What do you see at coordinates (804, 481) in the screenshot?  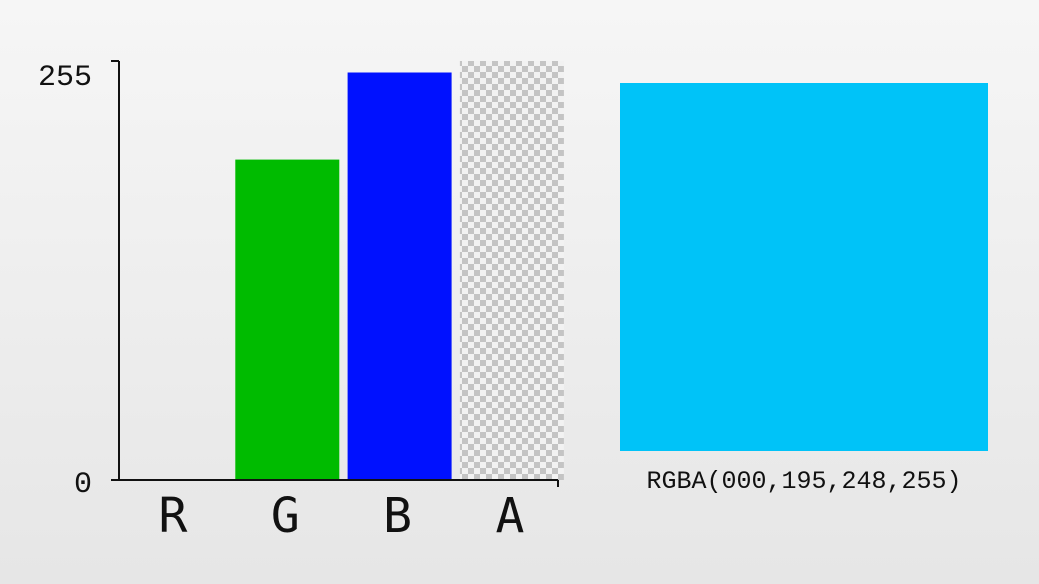 I see `color-swatch-label: RGBA(000,195,248,255)` at bounding box center [804, 481].